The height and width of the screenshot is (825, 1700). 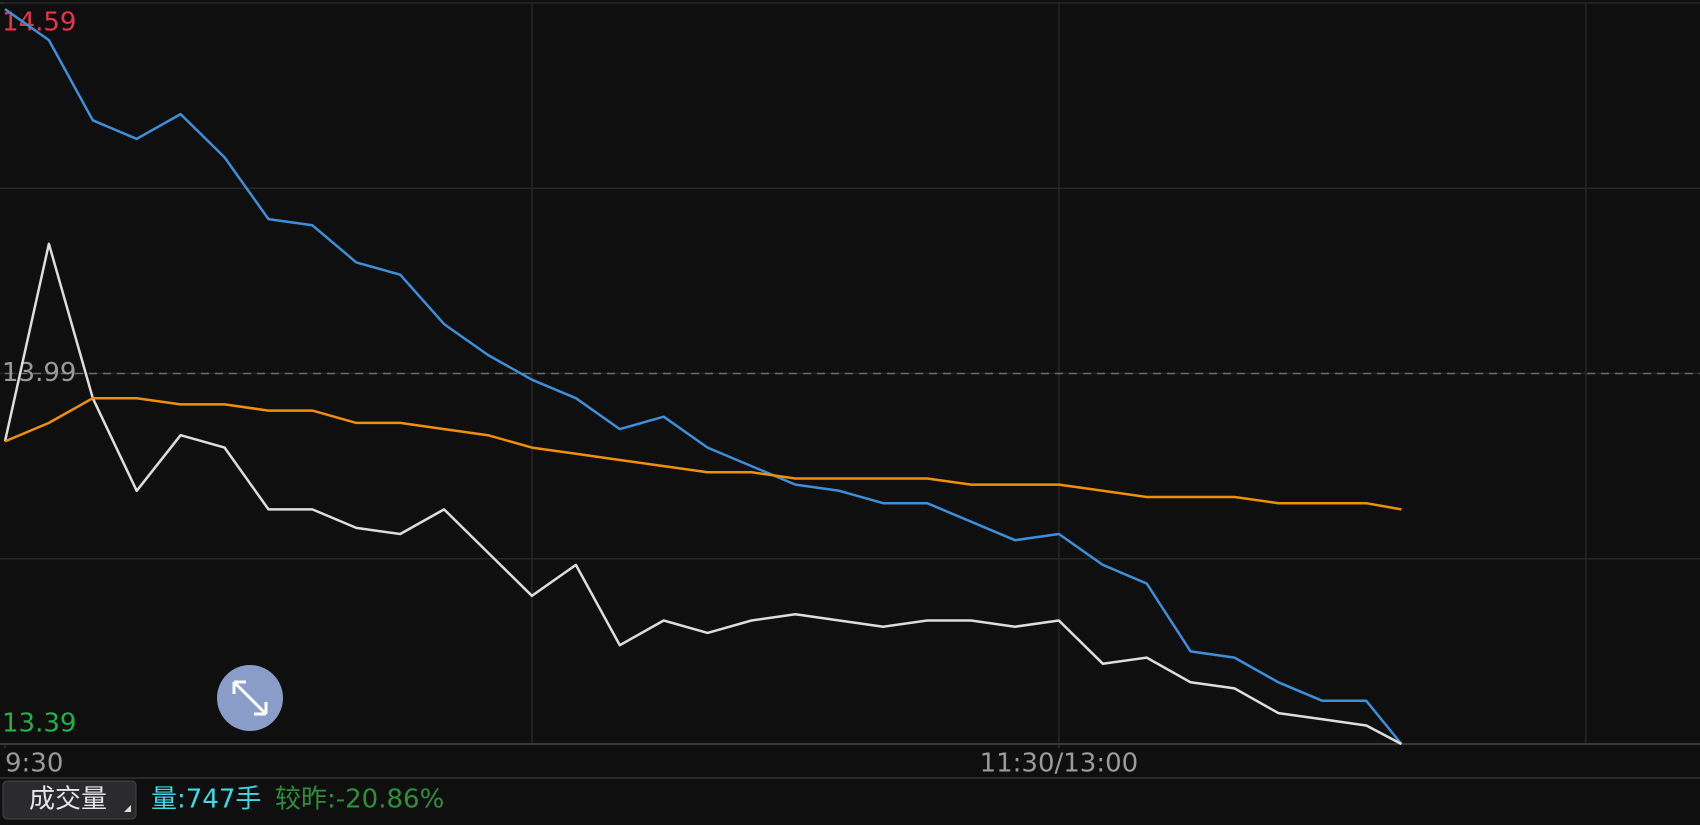 I want to click on change-text: 较昨:-20.86%, so click(x=359, y=800).